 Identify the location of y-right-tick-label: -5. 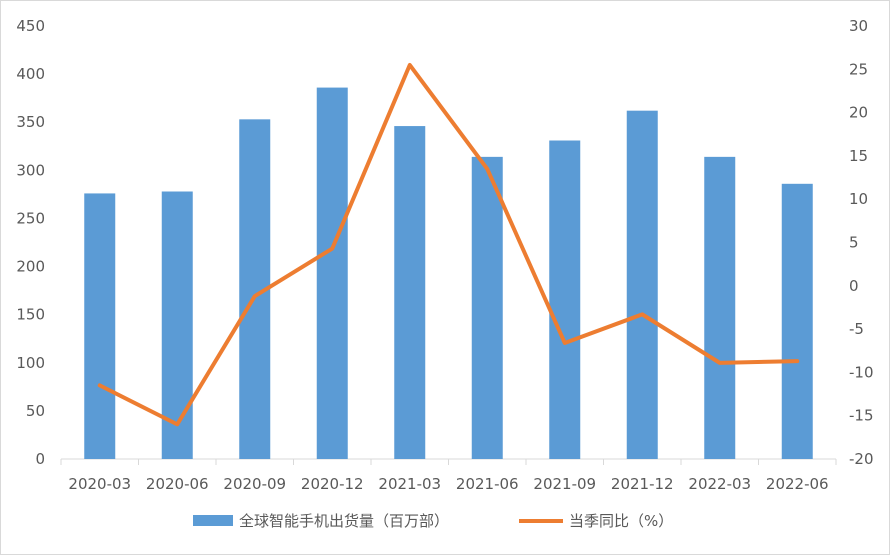
(856, 329).